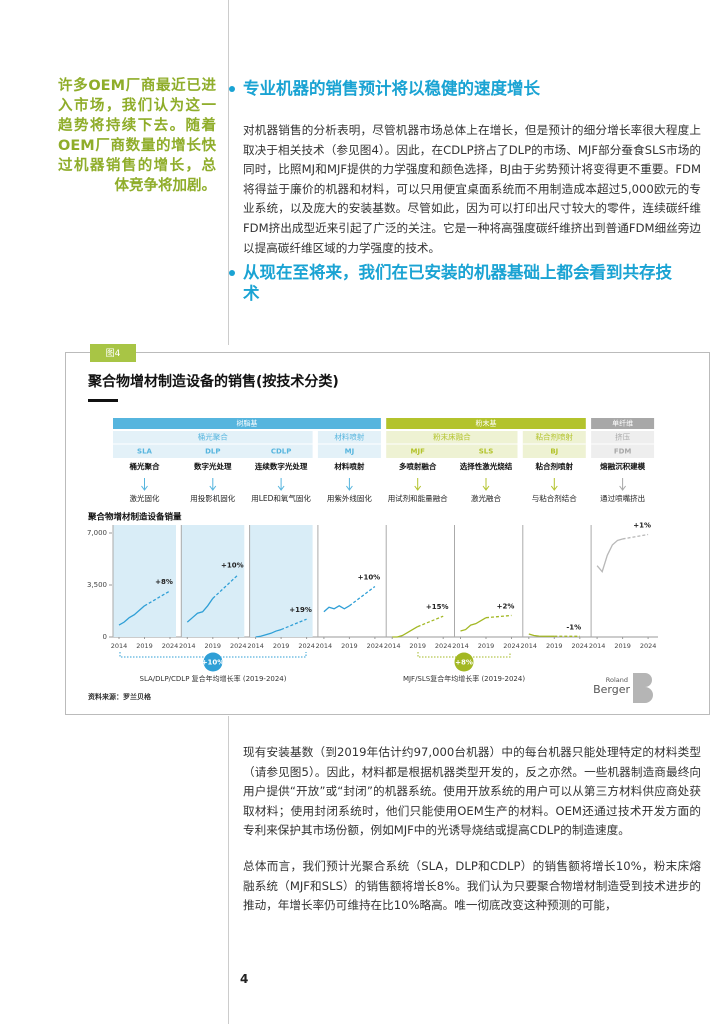 Image resolution: width=724 pixels, height=1024 pixels. I want to click on method-box: 用投影机固化, so click(213, 498).